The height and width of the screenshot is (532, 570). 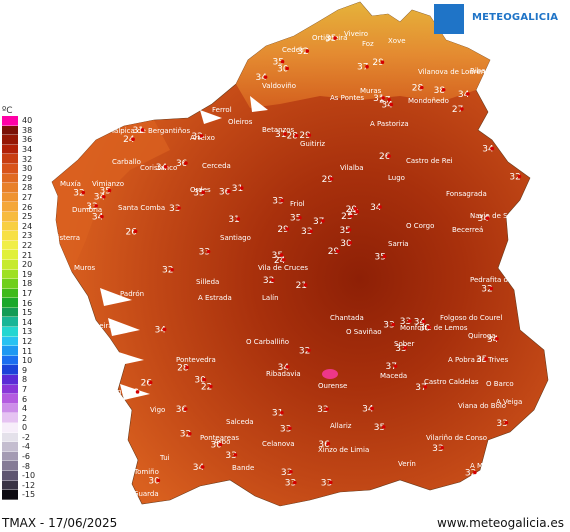 I want to click on legend-row: 24, so click(x=22, y=226).